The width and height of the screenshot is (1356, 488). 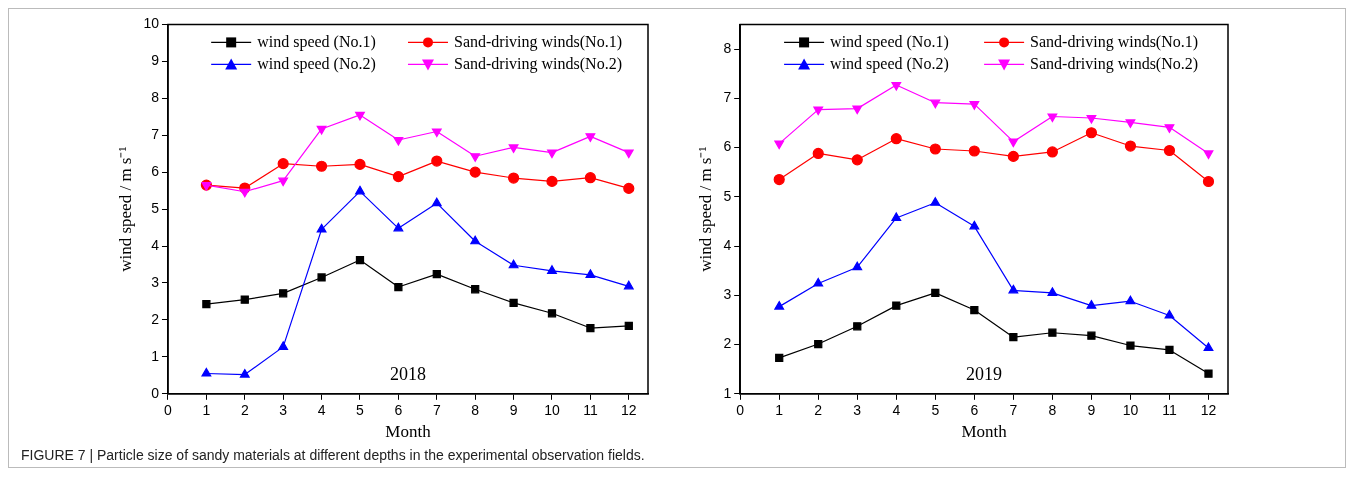 I want to click on y-tick-label: 9, so click(x=155, y=60).